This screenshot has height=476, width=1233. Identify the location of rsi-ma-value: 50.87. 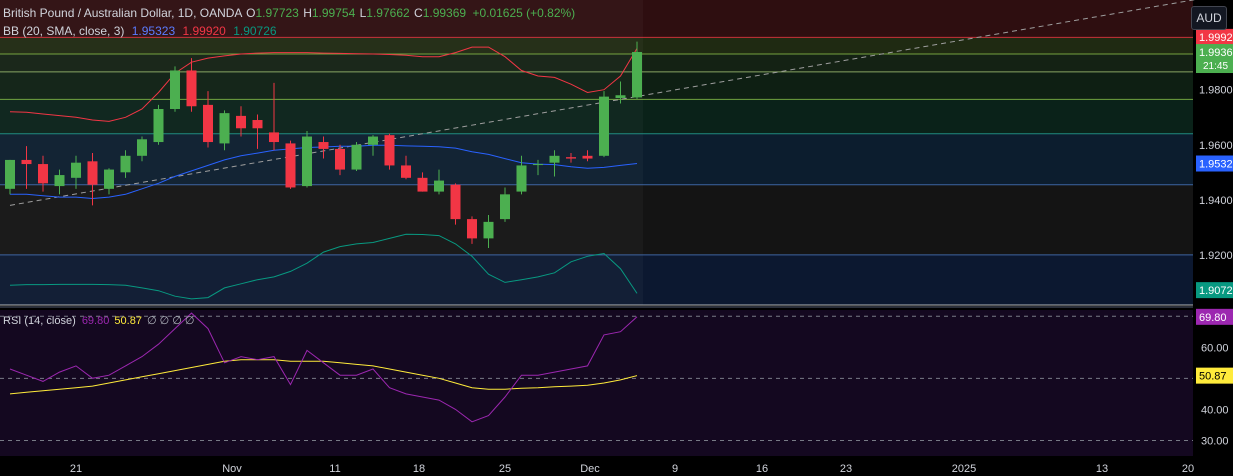
(128, 321).